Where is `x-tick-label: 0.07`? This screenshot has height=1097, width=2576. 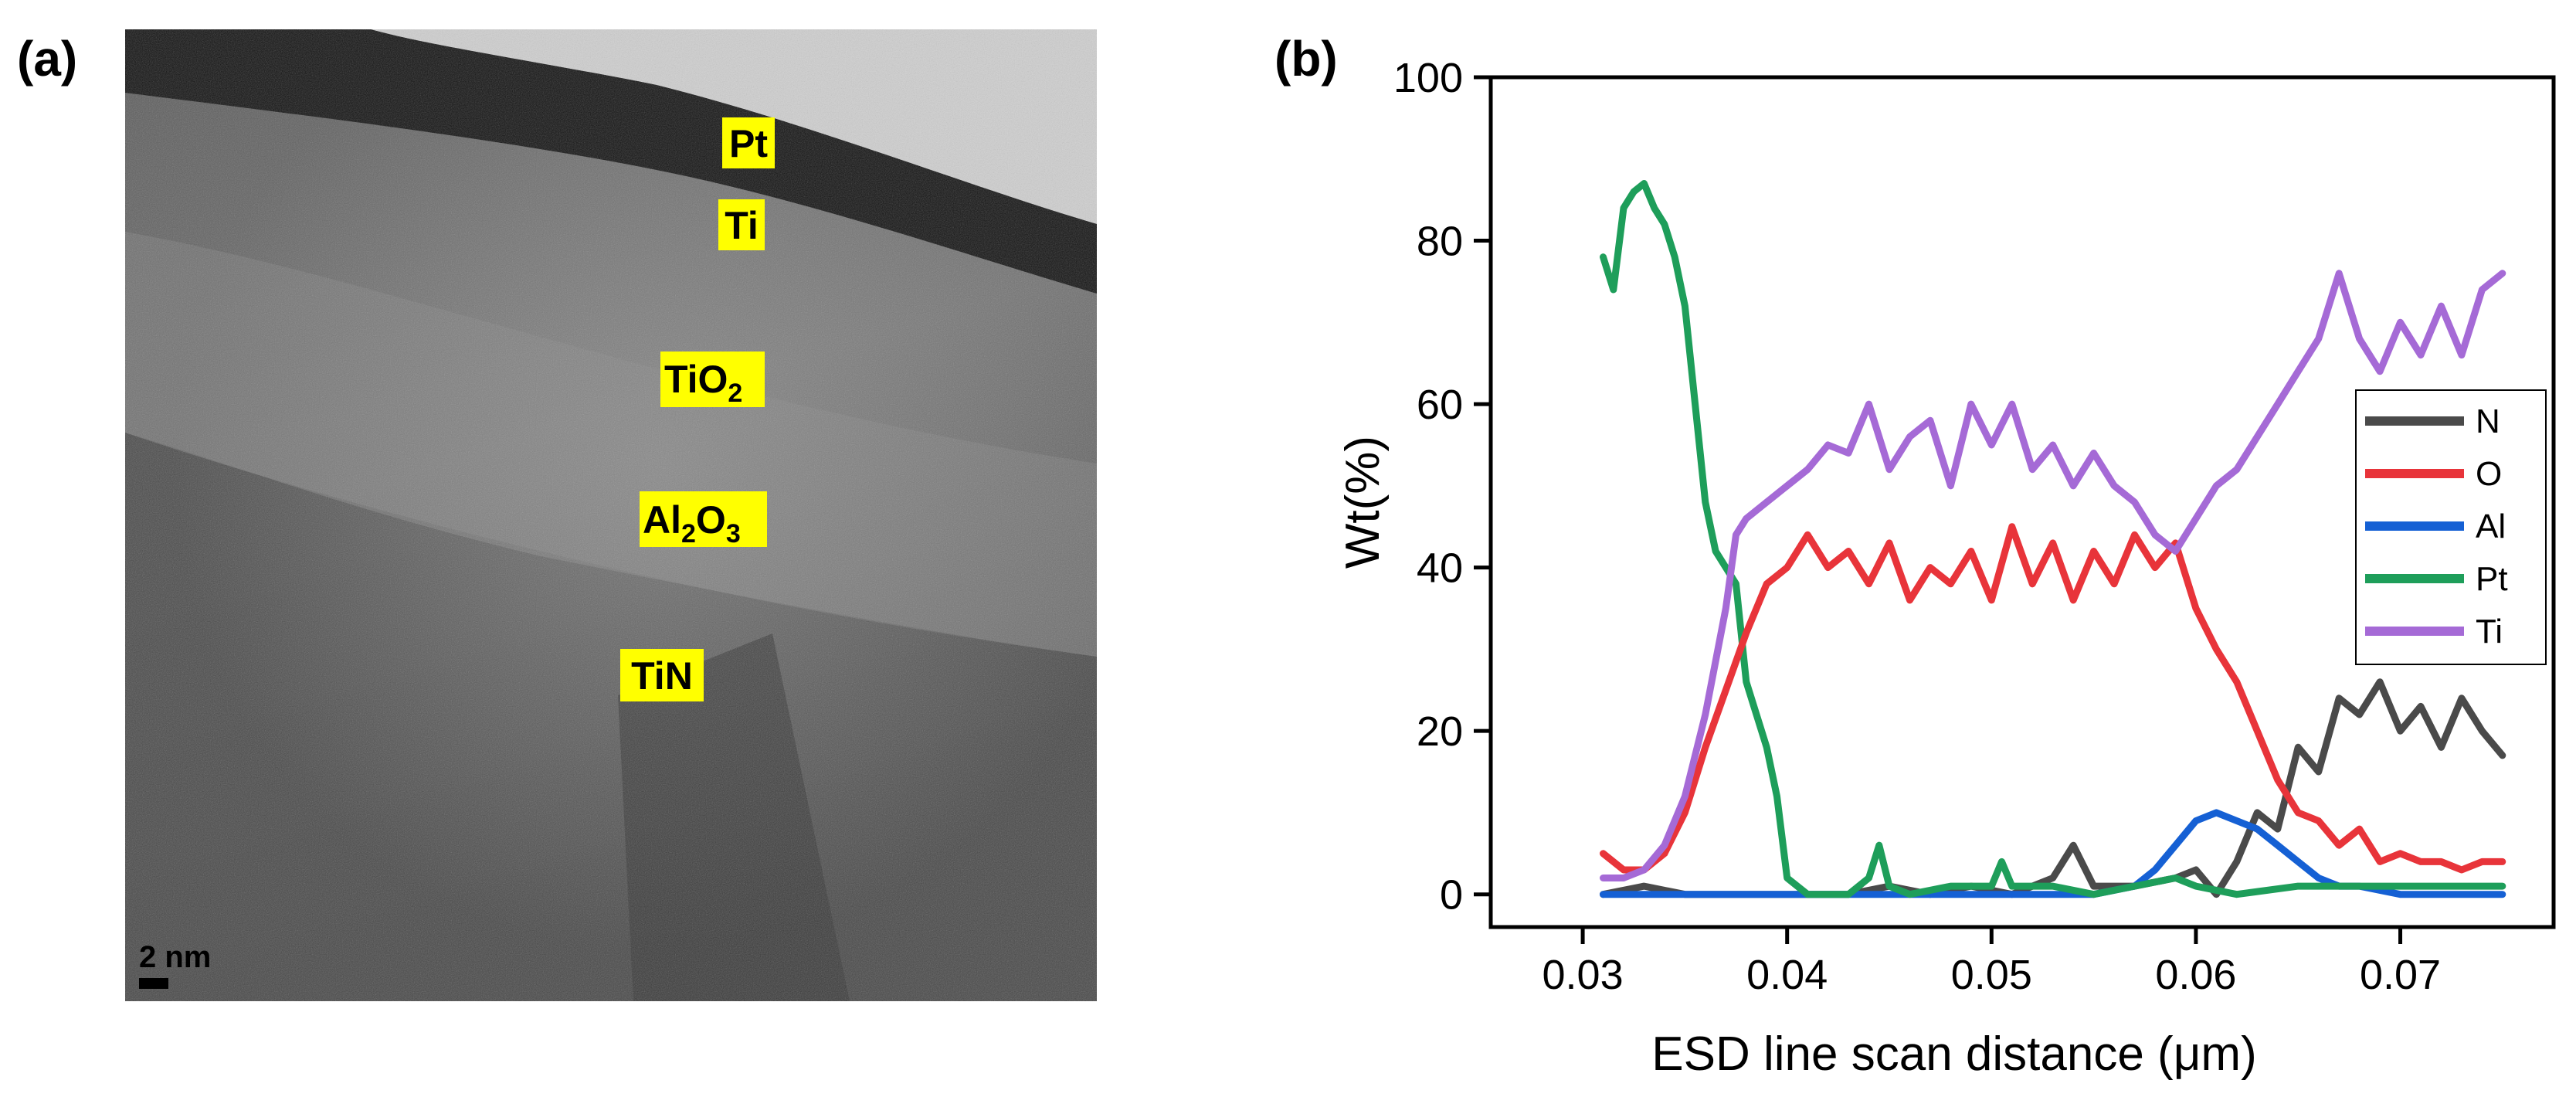 x-tick-label: 0.07 is located at coordinates (2400, 975).